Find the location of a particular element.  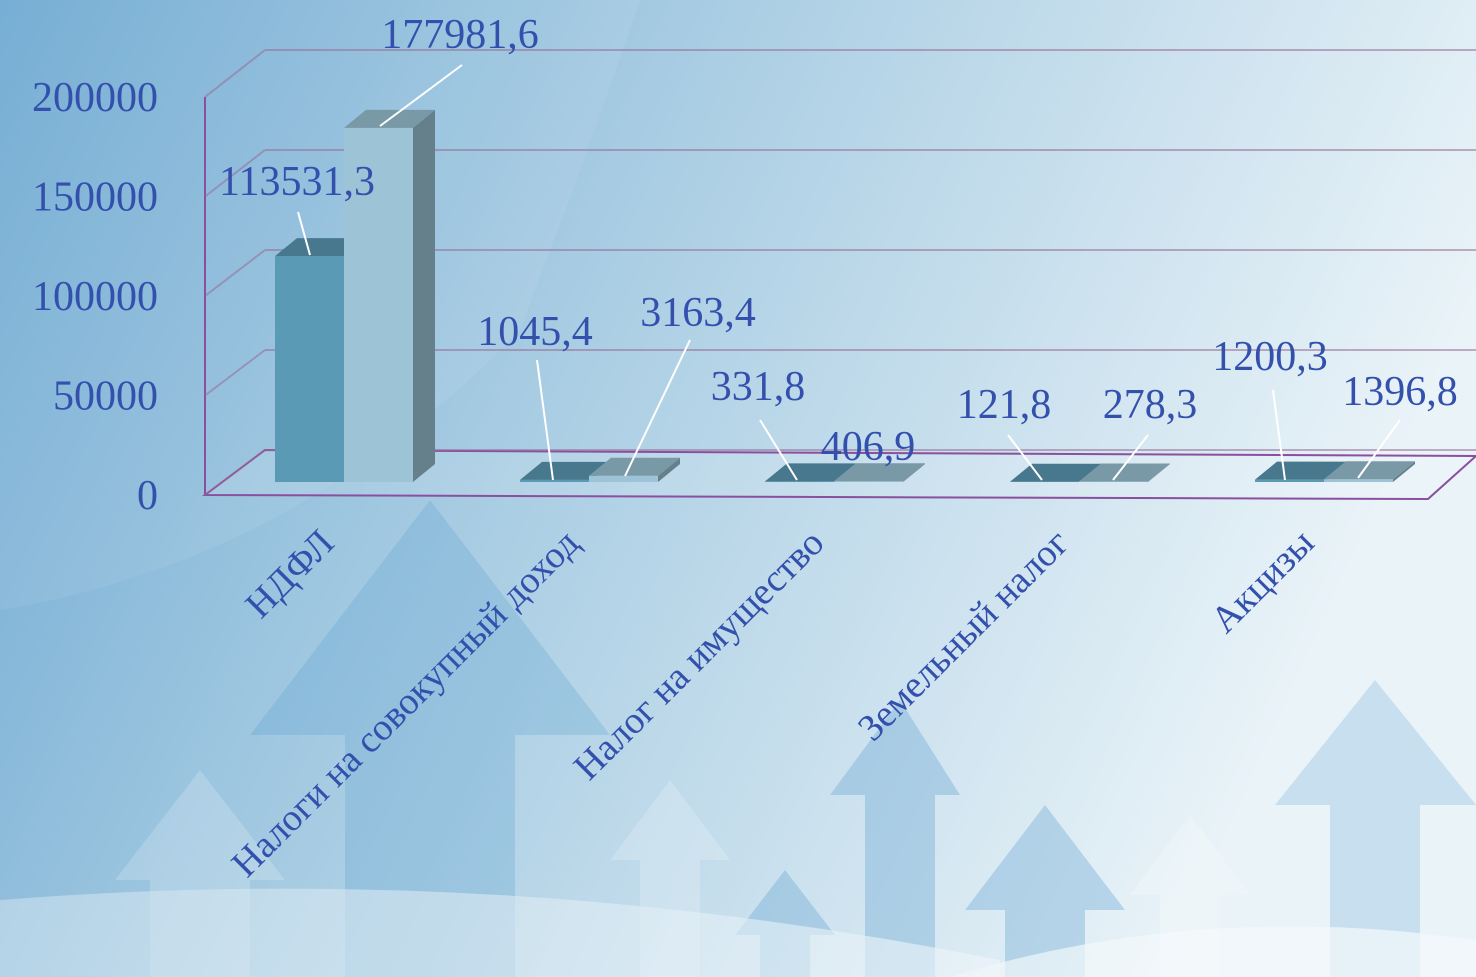

y-tick-label: 150000 is located at coordinates (95, 198).